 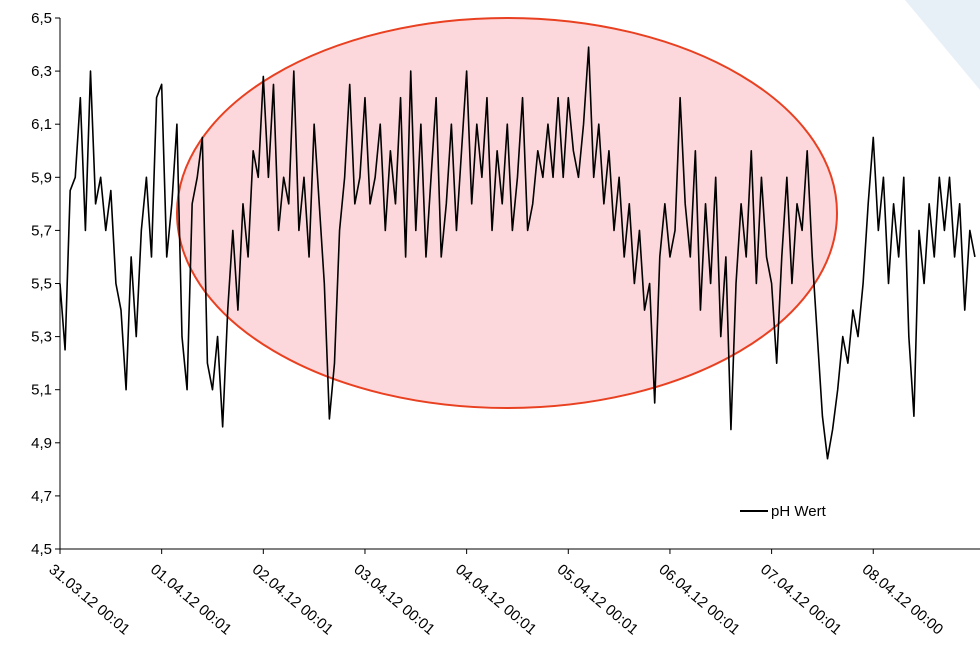 I want to click on y-tick-label: 6,3, so click(x=41, y=71).